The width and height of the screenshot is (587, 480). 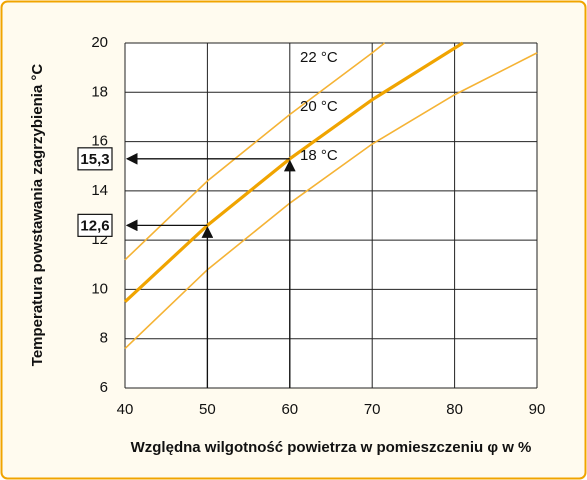 What do you see at coordinates (537, 409) in the screenshot?
I see `x-tick-label: 90` at bounding box center [537, 409].